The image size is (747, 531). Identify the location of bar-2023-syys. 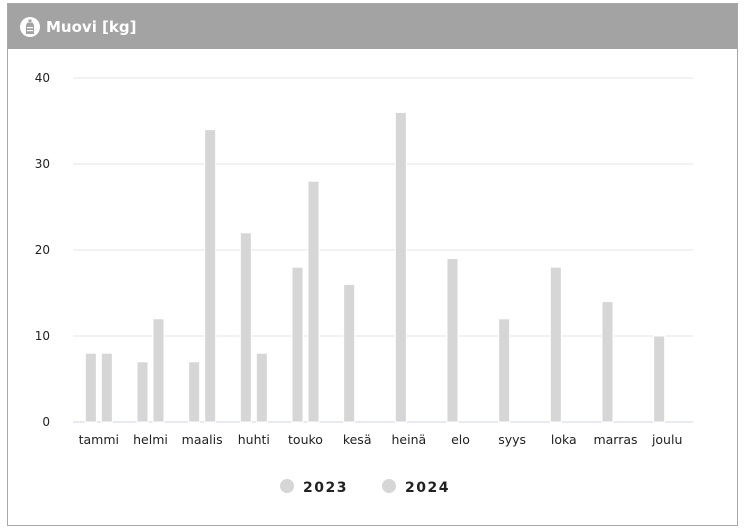
(504, 370).